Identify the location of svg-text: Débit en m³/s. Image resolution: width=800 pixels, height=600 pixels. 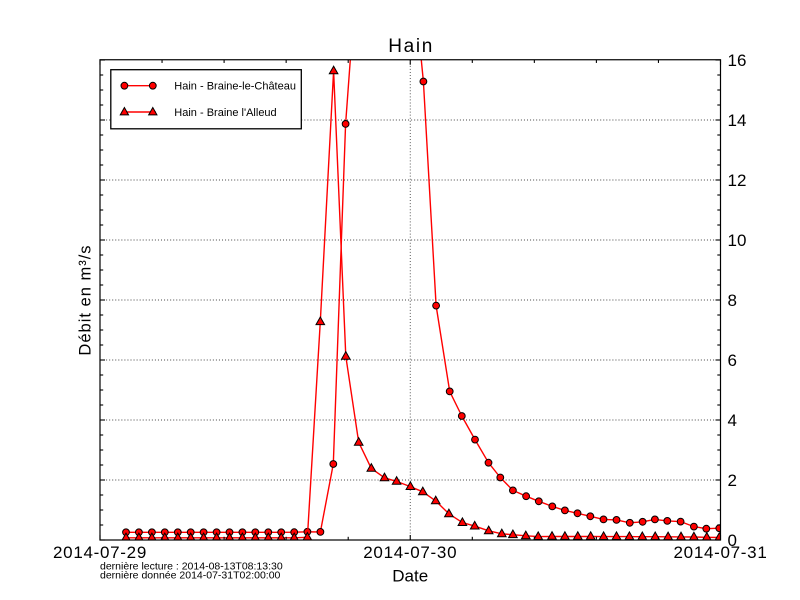
(86, 299).